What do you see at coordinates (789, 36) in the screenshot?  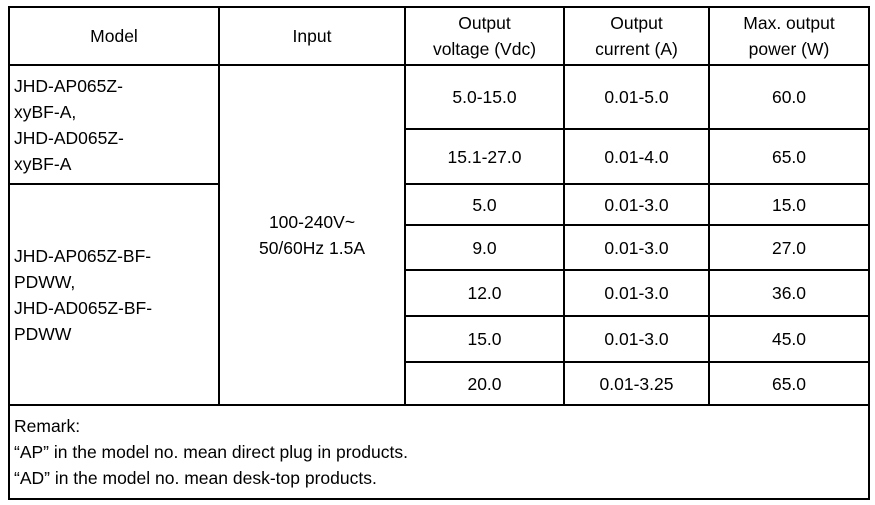 I see `header-max-output-power: Max. output power (W)` at bounding box center [789, 36].